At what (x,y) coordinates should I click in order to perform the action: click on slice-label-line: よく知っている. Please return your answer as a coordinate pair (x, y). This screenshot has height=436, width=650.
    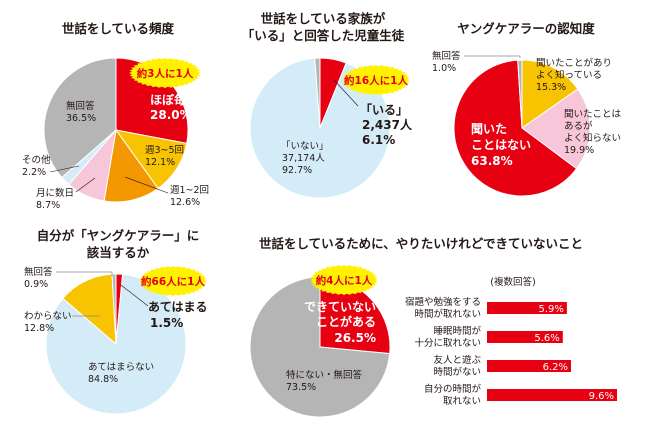
    Looking at the image, I should click on (569, 75).